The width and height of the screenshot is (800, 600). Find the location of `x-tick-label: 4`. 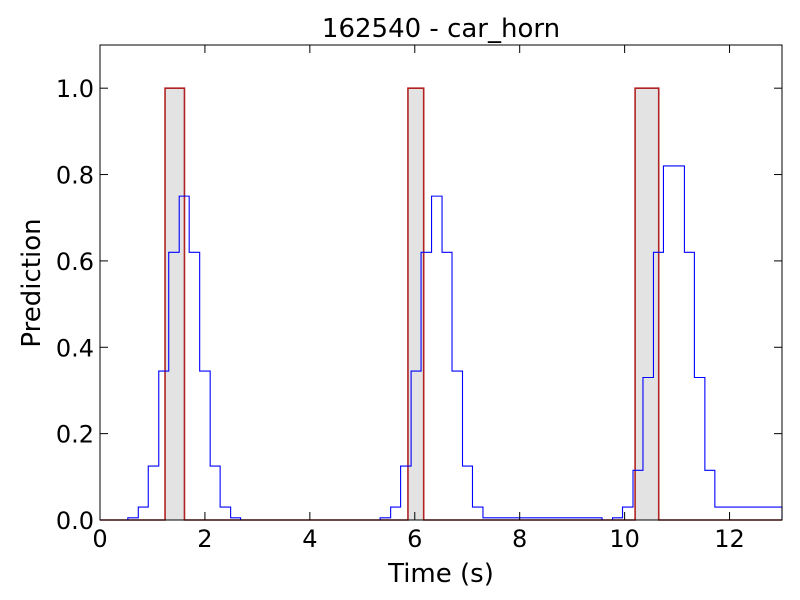

x-tick-label: 4 is located at coordinates (309, 539).